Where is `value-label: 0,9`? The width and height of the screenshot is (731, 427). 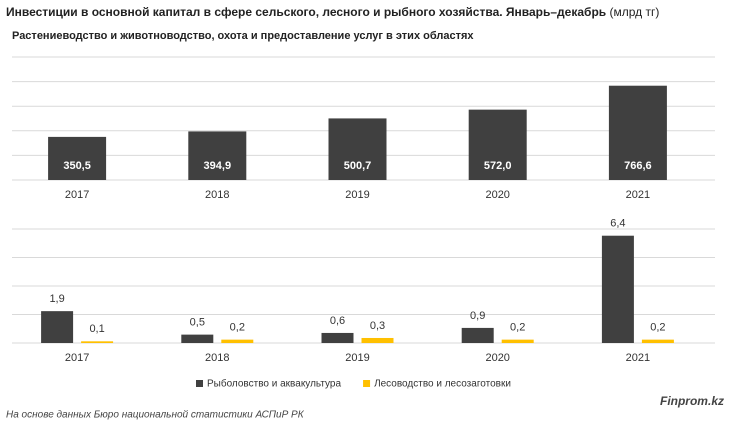
value-label: 0,9 is located at coordinates (477, 316).